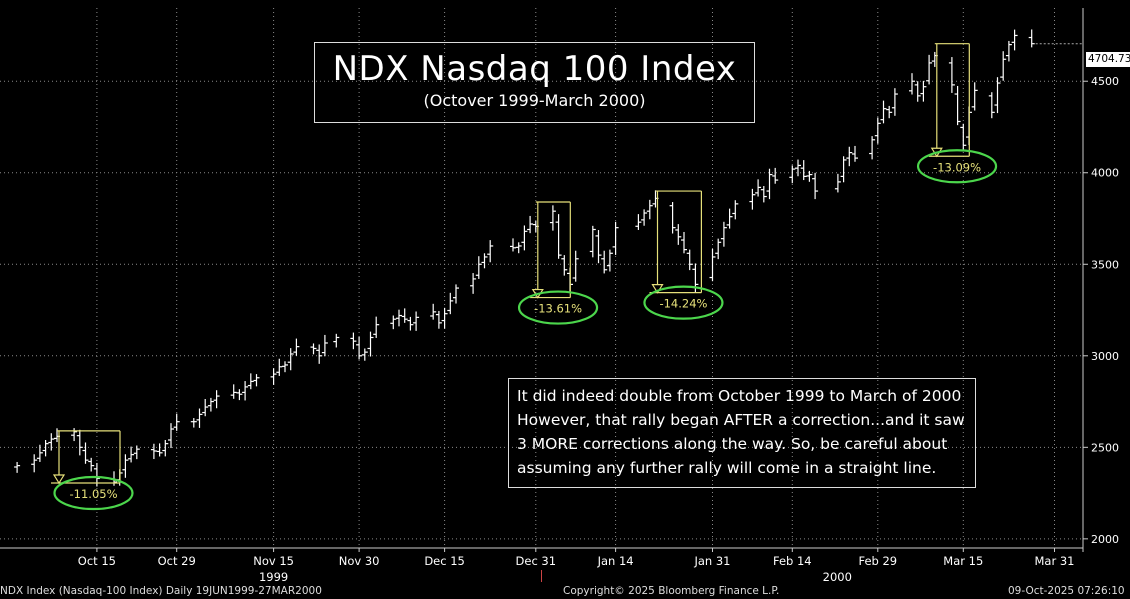 The width and height of the screenshot is (1130, 599). I want to click on x-tick-label: Jan 14, so click(615, 561).